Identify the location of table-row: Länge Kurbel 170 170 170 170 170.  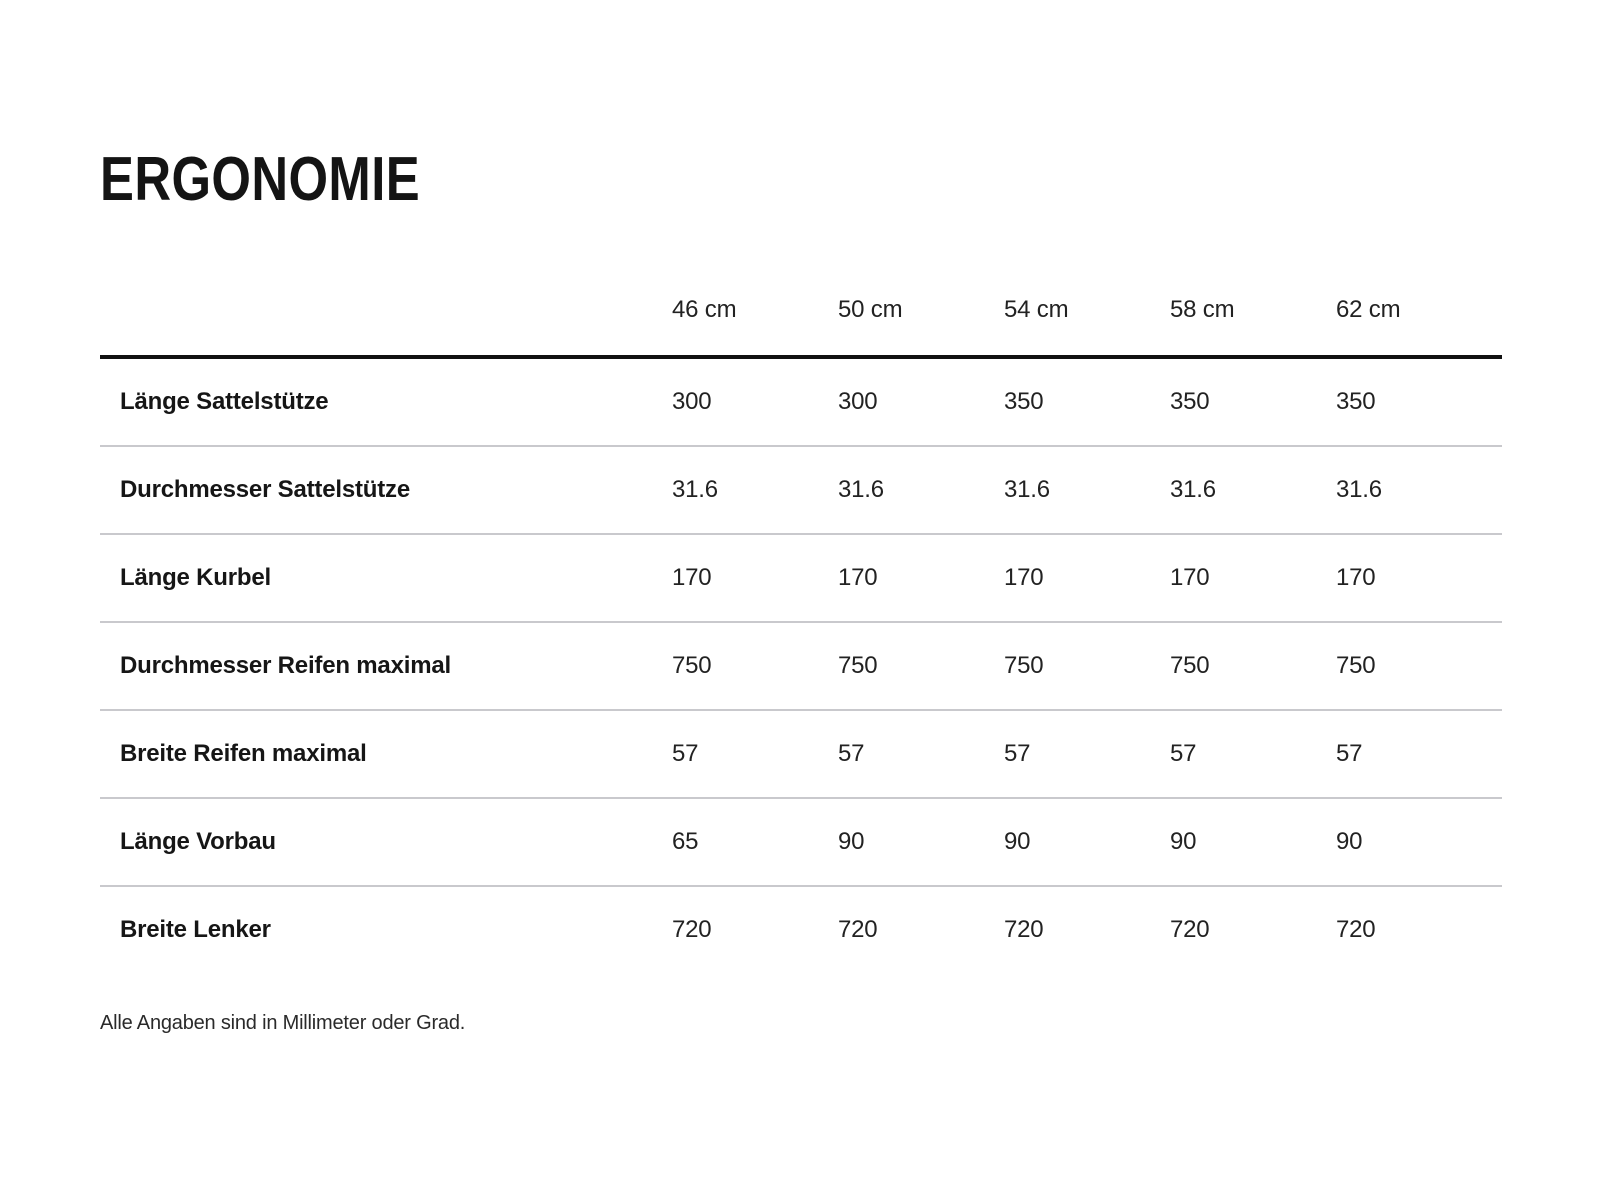
(801, 578).